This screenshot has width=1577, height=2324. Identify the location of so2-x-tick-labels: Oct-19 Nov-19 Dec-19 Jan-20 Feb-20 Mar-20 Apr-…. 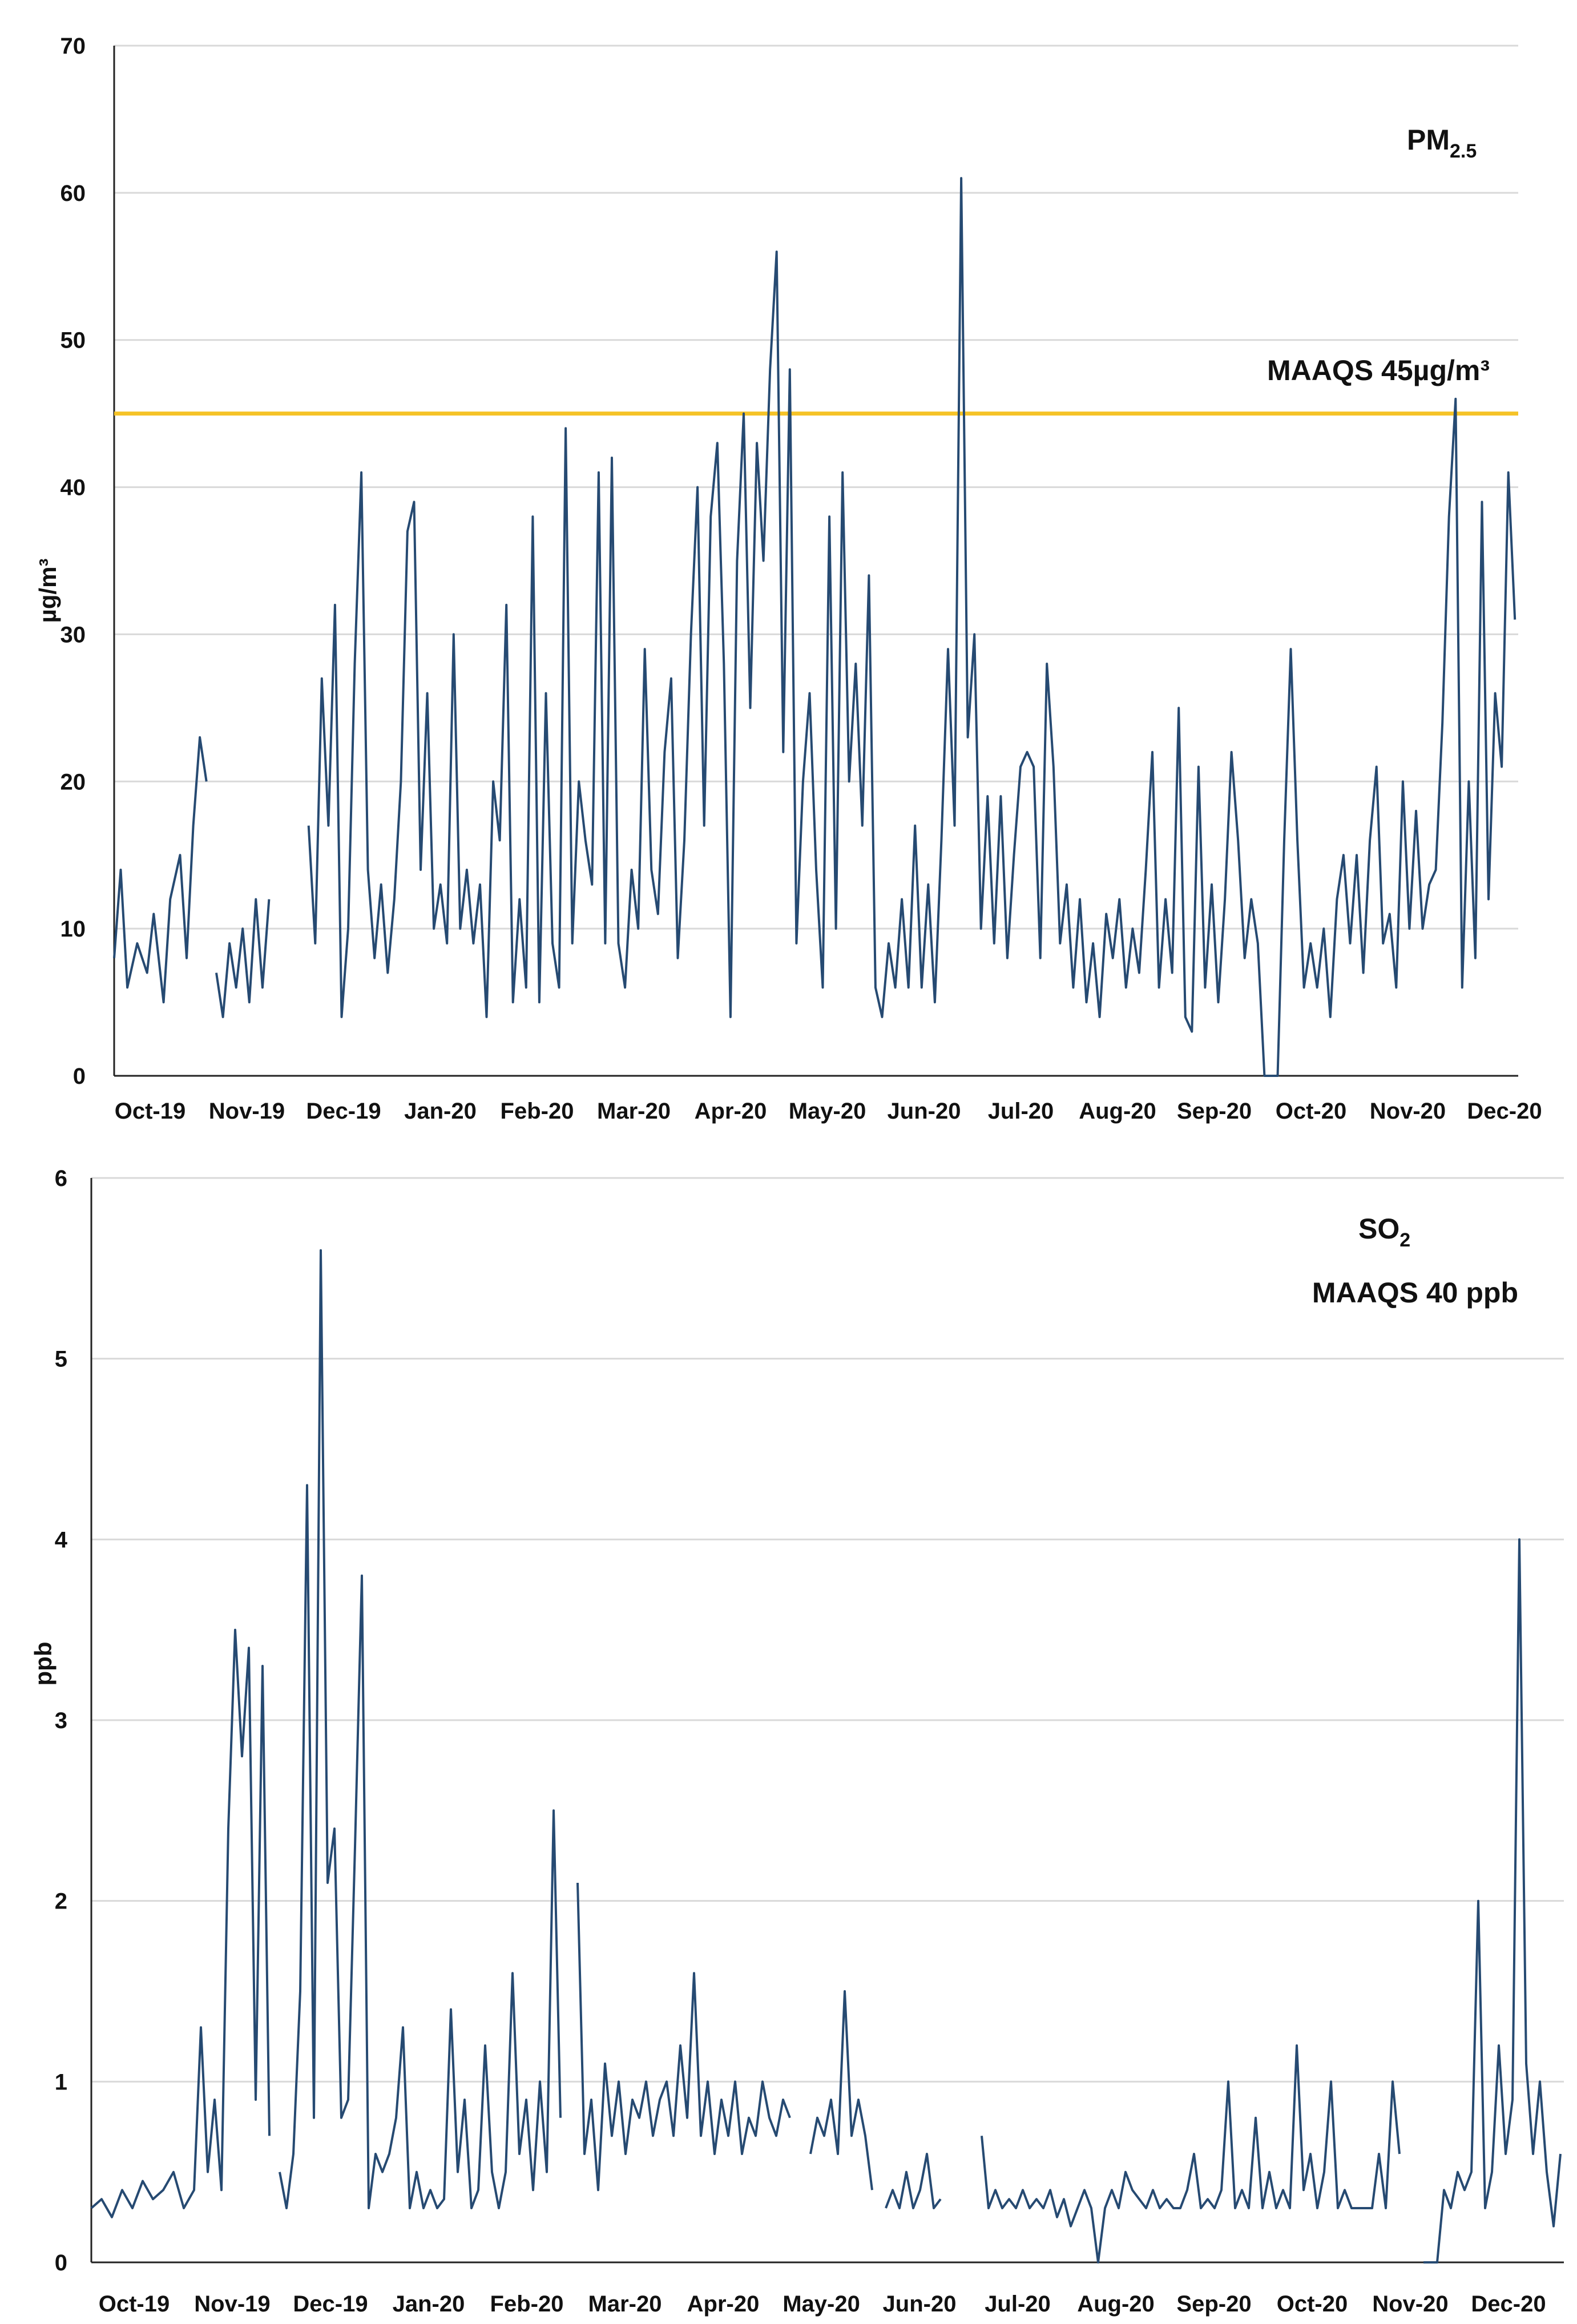
(822, 2304).